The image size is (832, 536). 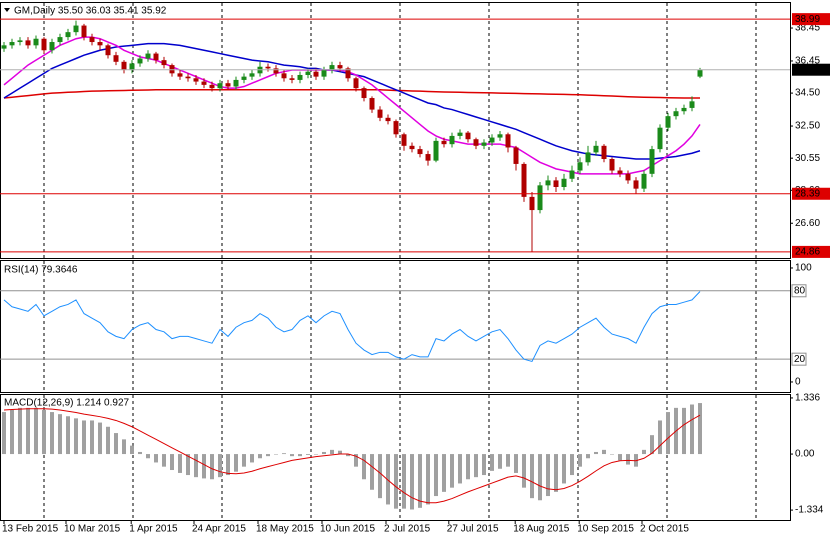 What do you see at coordinates (807, 223) in the screenshot?
I see `y-tick-label: 26.60` at bounding box center [807, 223].